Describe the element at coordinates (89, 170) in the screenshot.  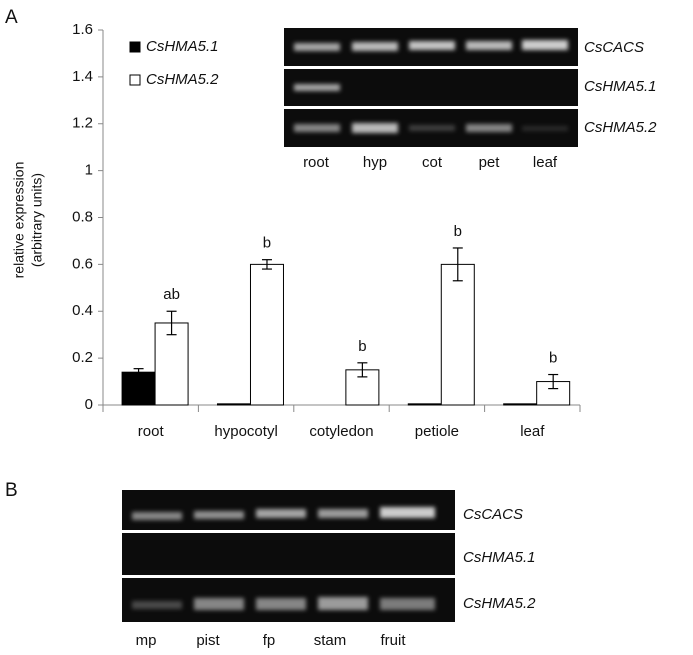
I see `y-tick-label: 1` at that location.